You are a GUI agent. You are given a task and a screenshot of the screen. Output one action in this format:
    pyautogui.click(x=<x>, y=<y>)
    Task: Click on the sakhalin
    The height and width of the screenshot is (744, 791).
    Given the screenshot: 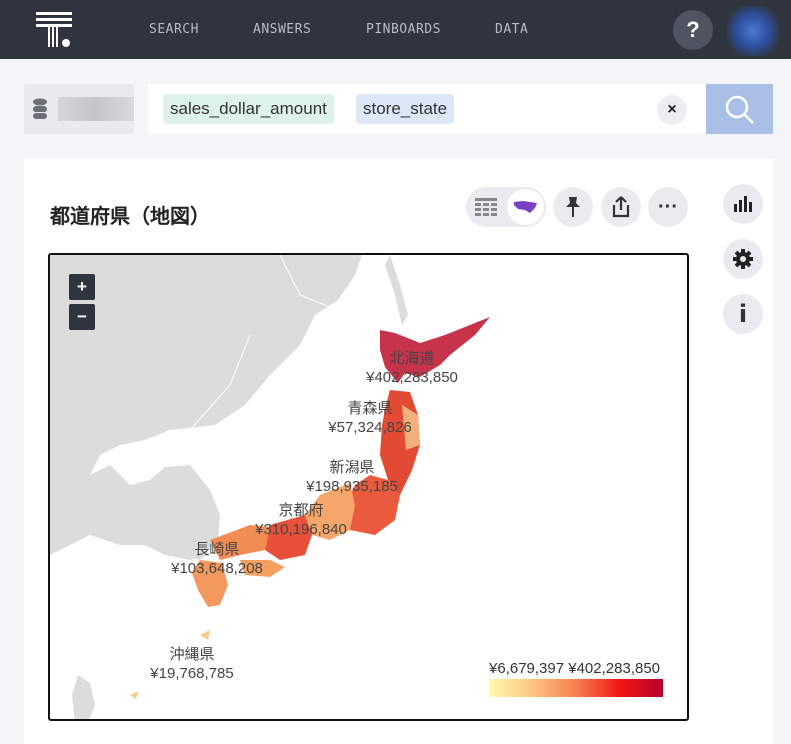 What is the action you would take?
    pyautogui.click(x=396, y=290)
    